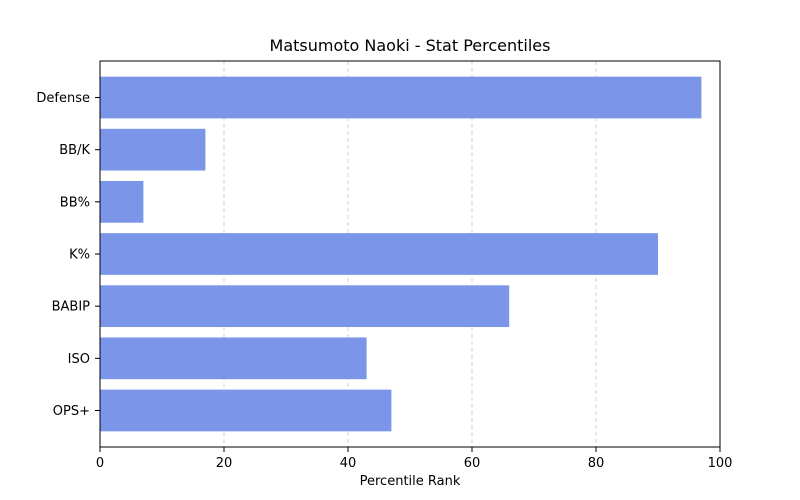 The width and height of the screenshot is (800, 500). What do you see at coordinates (79, 359) in the screenshot?
I see `y-tick-label: ISO` at bounding box center [79, 359].